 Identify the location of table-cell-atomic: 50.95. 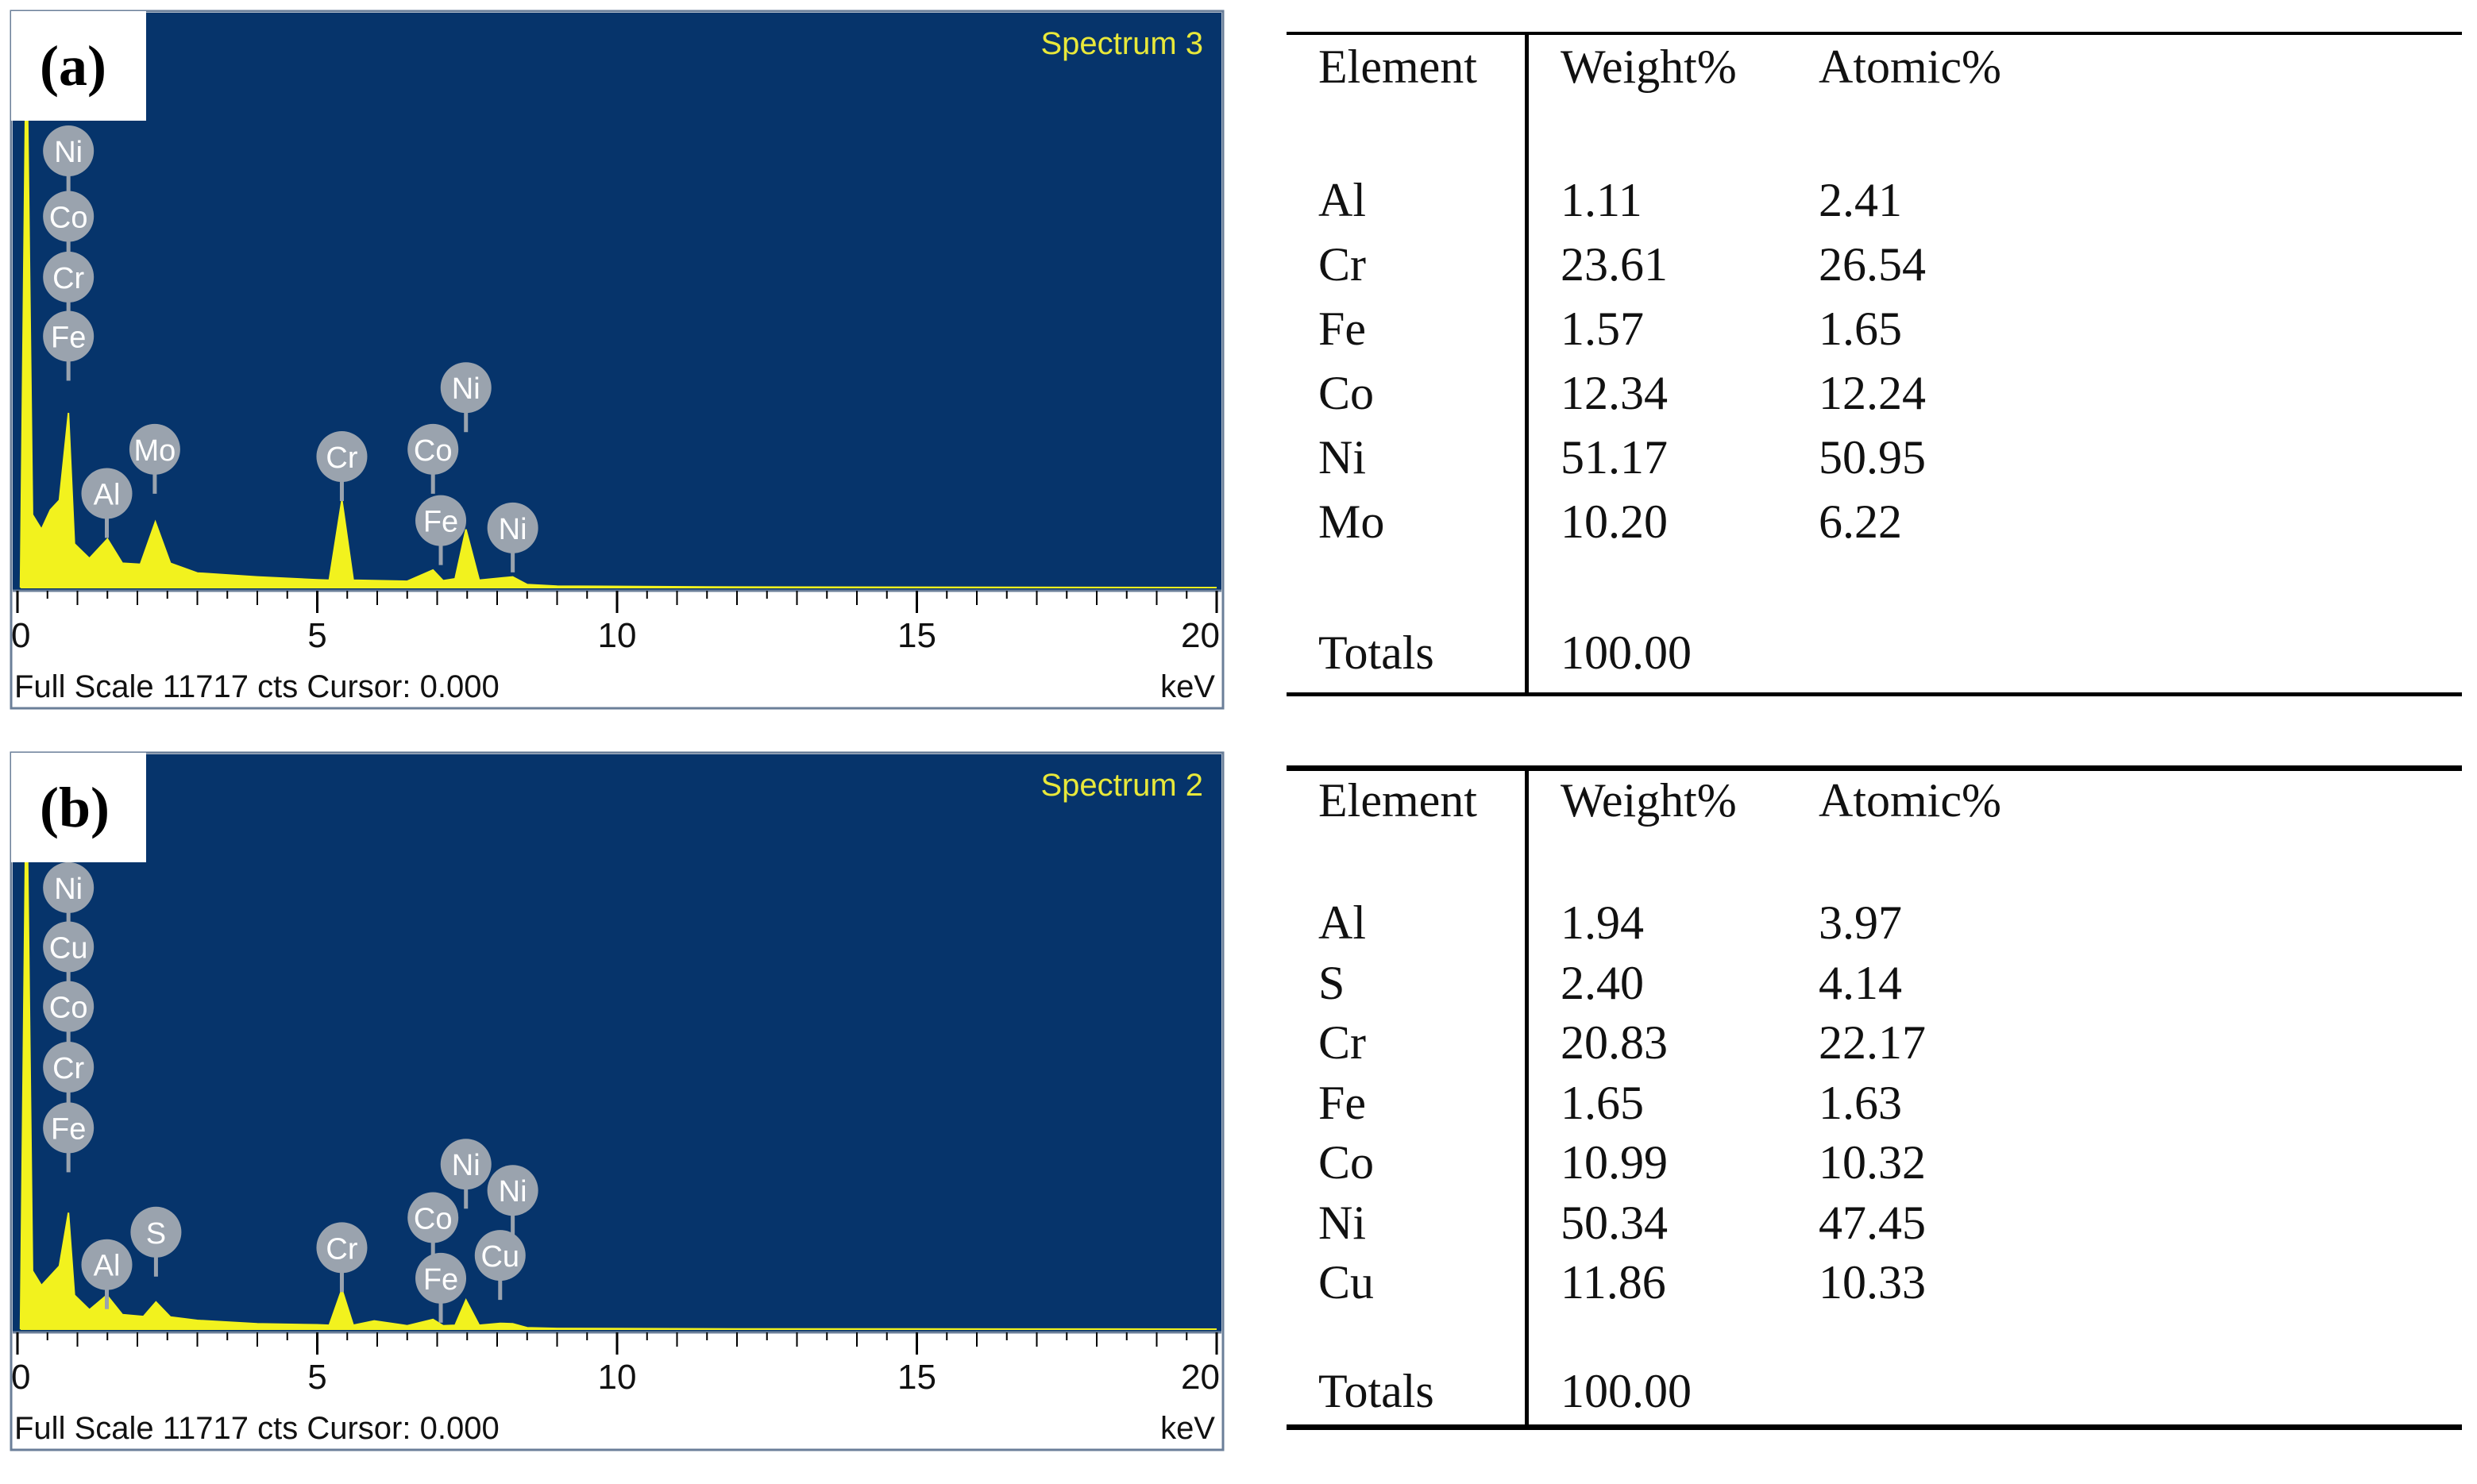
(1873, 458).